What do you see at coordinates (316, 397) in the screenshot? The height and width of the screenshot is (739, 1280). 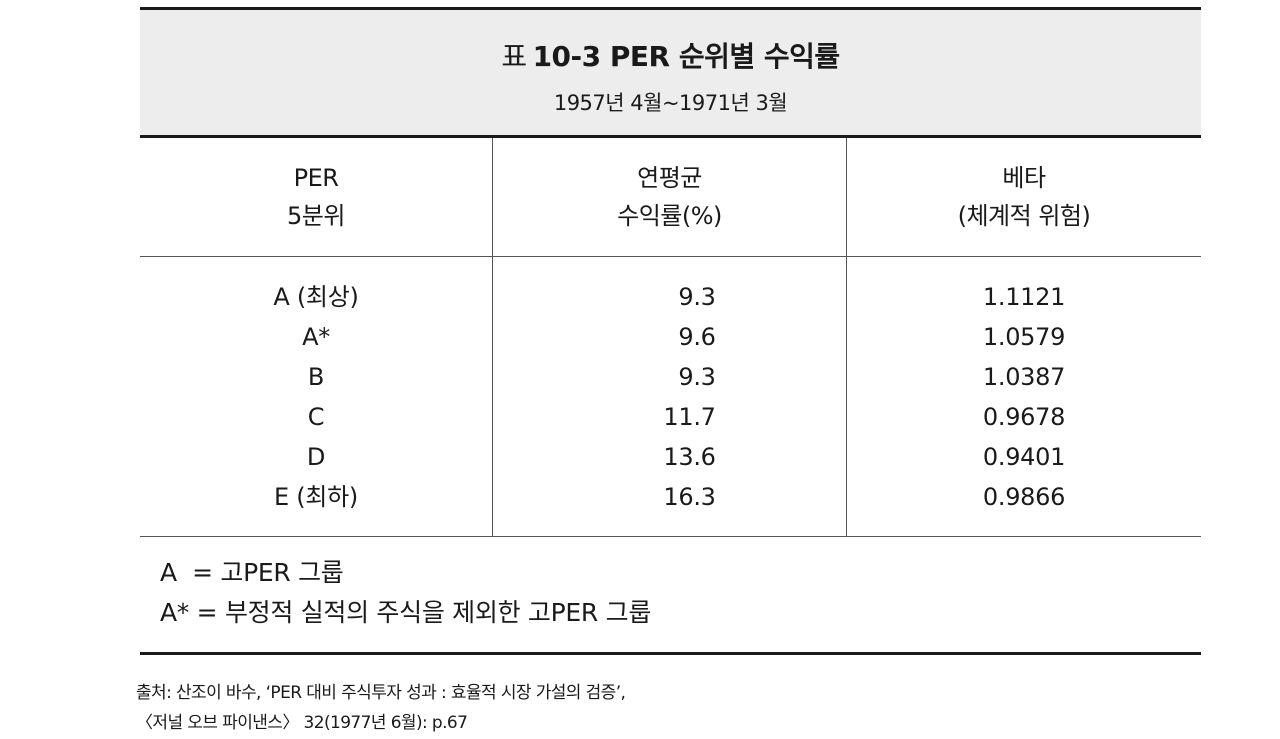 I see `column-quintile: A (최상) A* B C D E (최하)` at bounding box center [316, 397].